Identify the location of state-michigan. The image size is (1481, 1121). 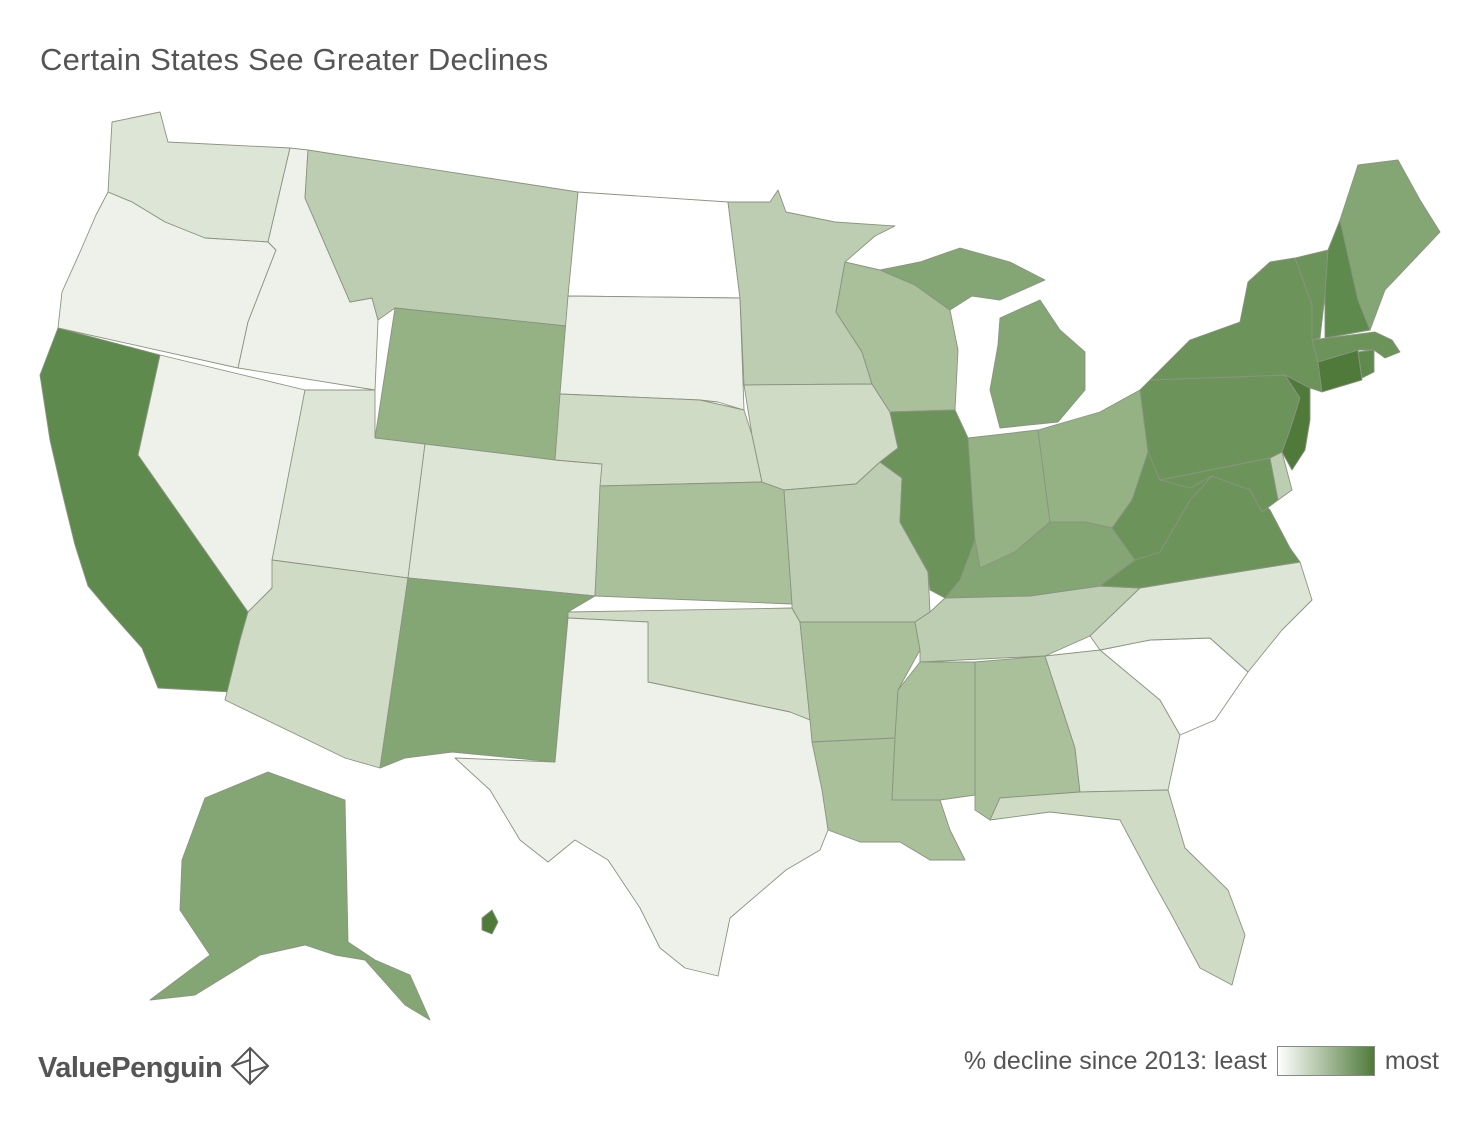
(982, 338).